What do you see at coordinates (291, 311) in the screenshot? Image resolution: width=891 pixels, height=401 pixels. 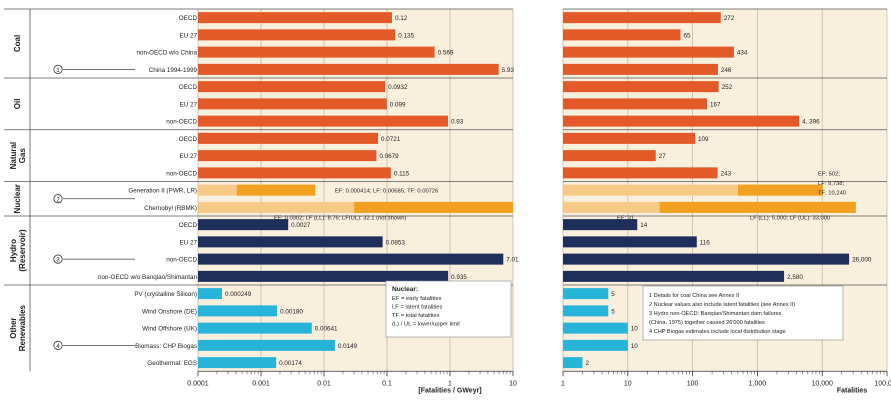 I see `left-bar-value-label: 0.00180` at bounding box center [291, 311].